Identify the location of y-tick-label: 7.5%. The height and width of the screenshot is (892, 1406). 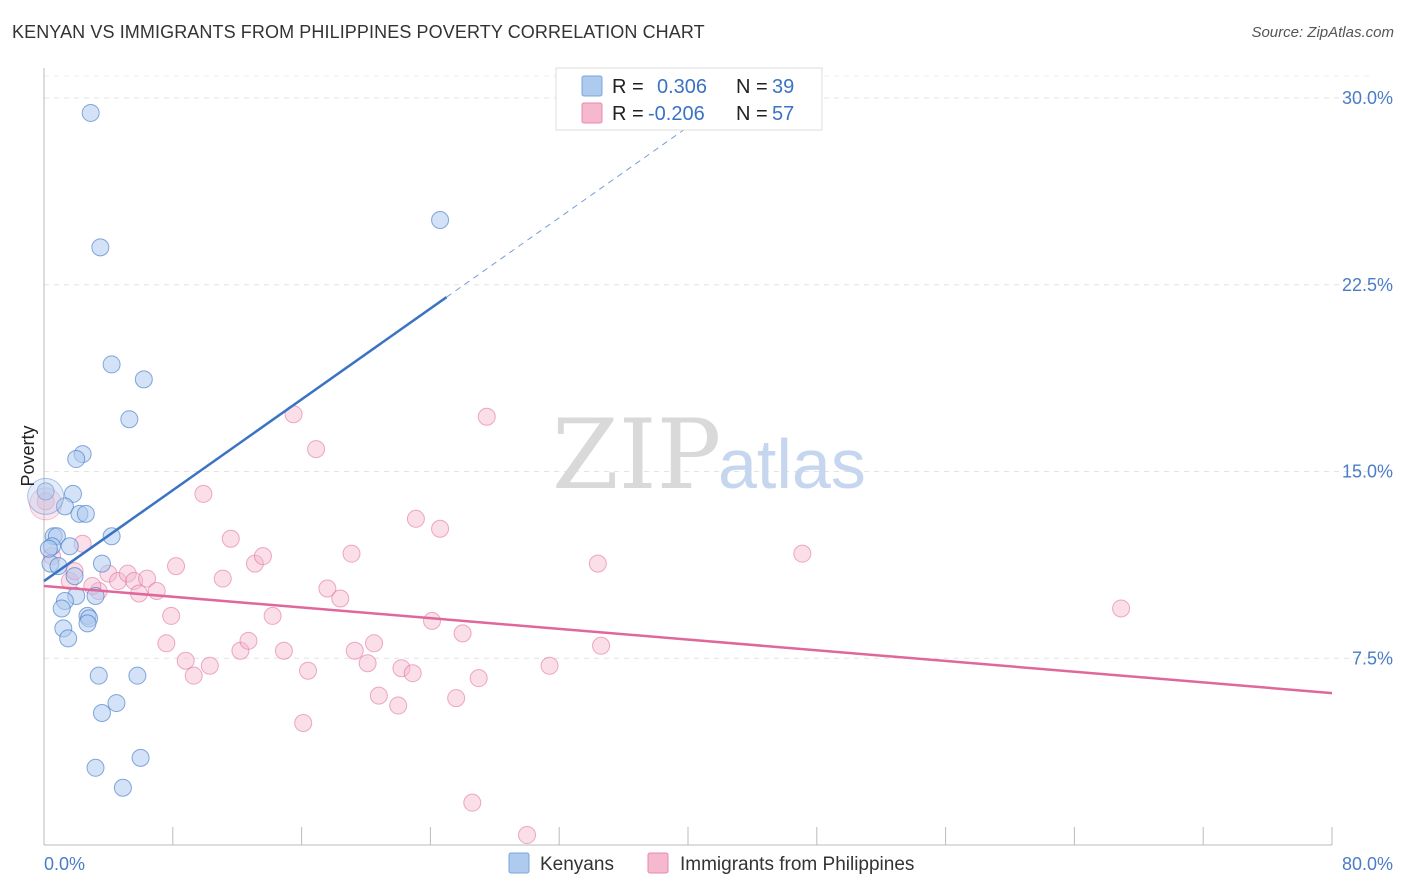
(1372, 658).